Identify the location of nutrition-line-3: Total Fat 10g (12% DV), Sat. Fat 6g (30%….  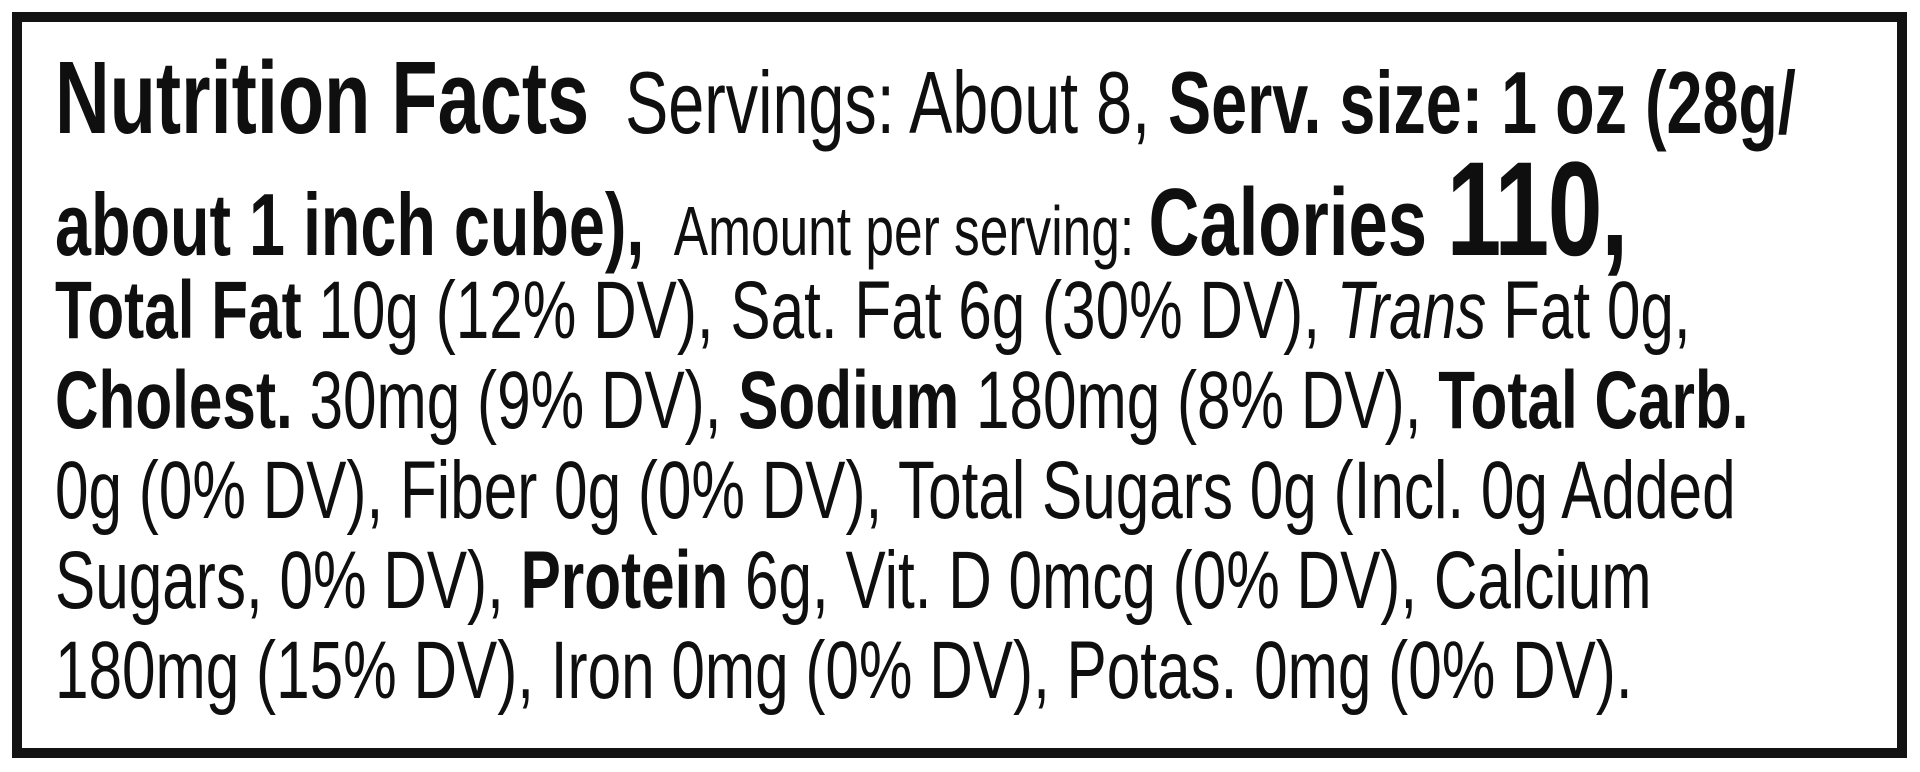
(925, 311).